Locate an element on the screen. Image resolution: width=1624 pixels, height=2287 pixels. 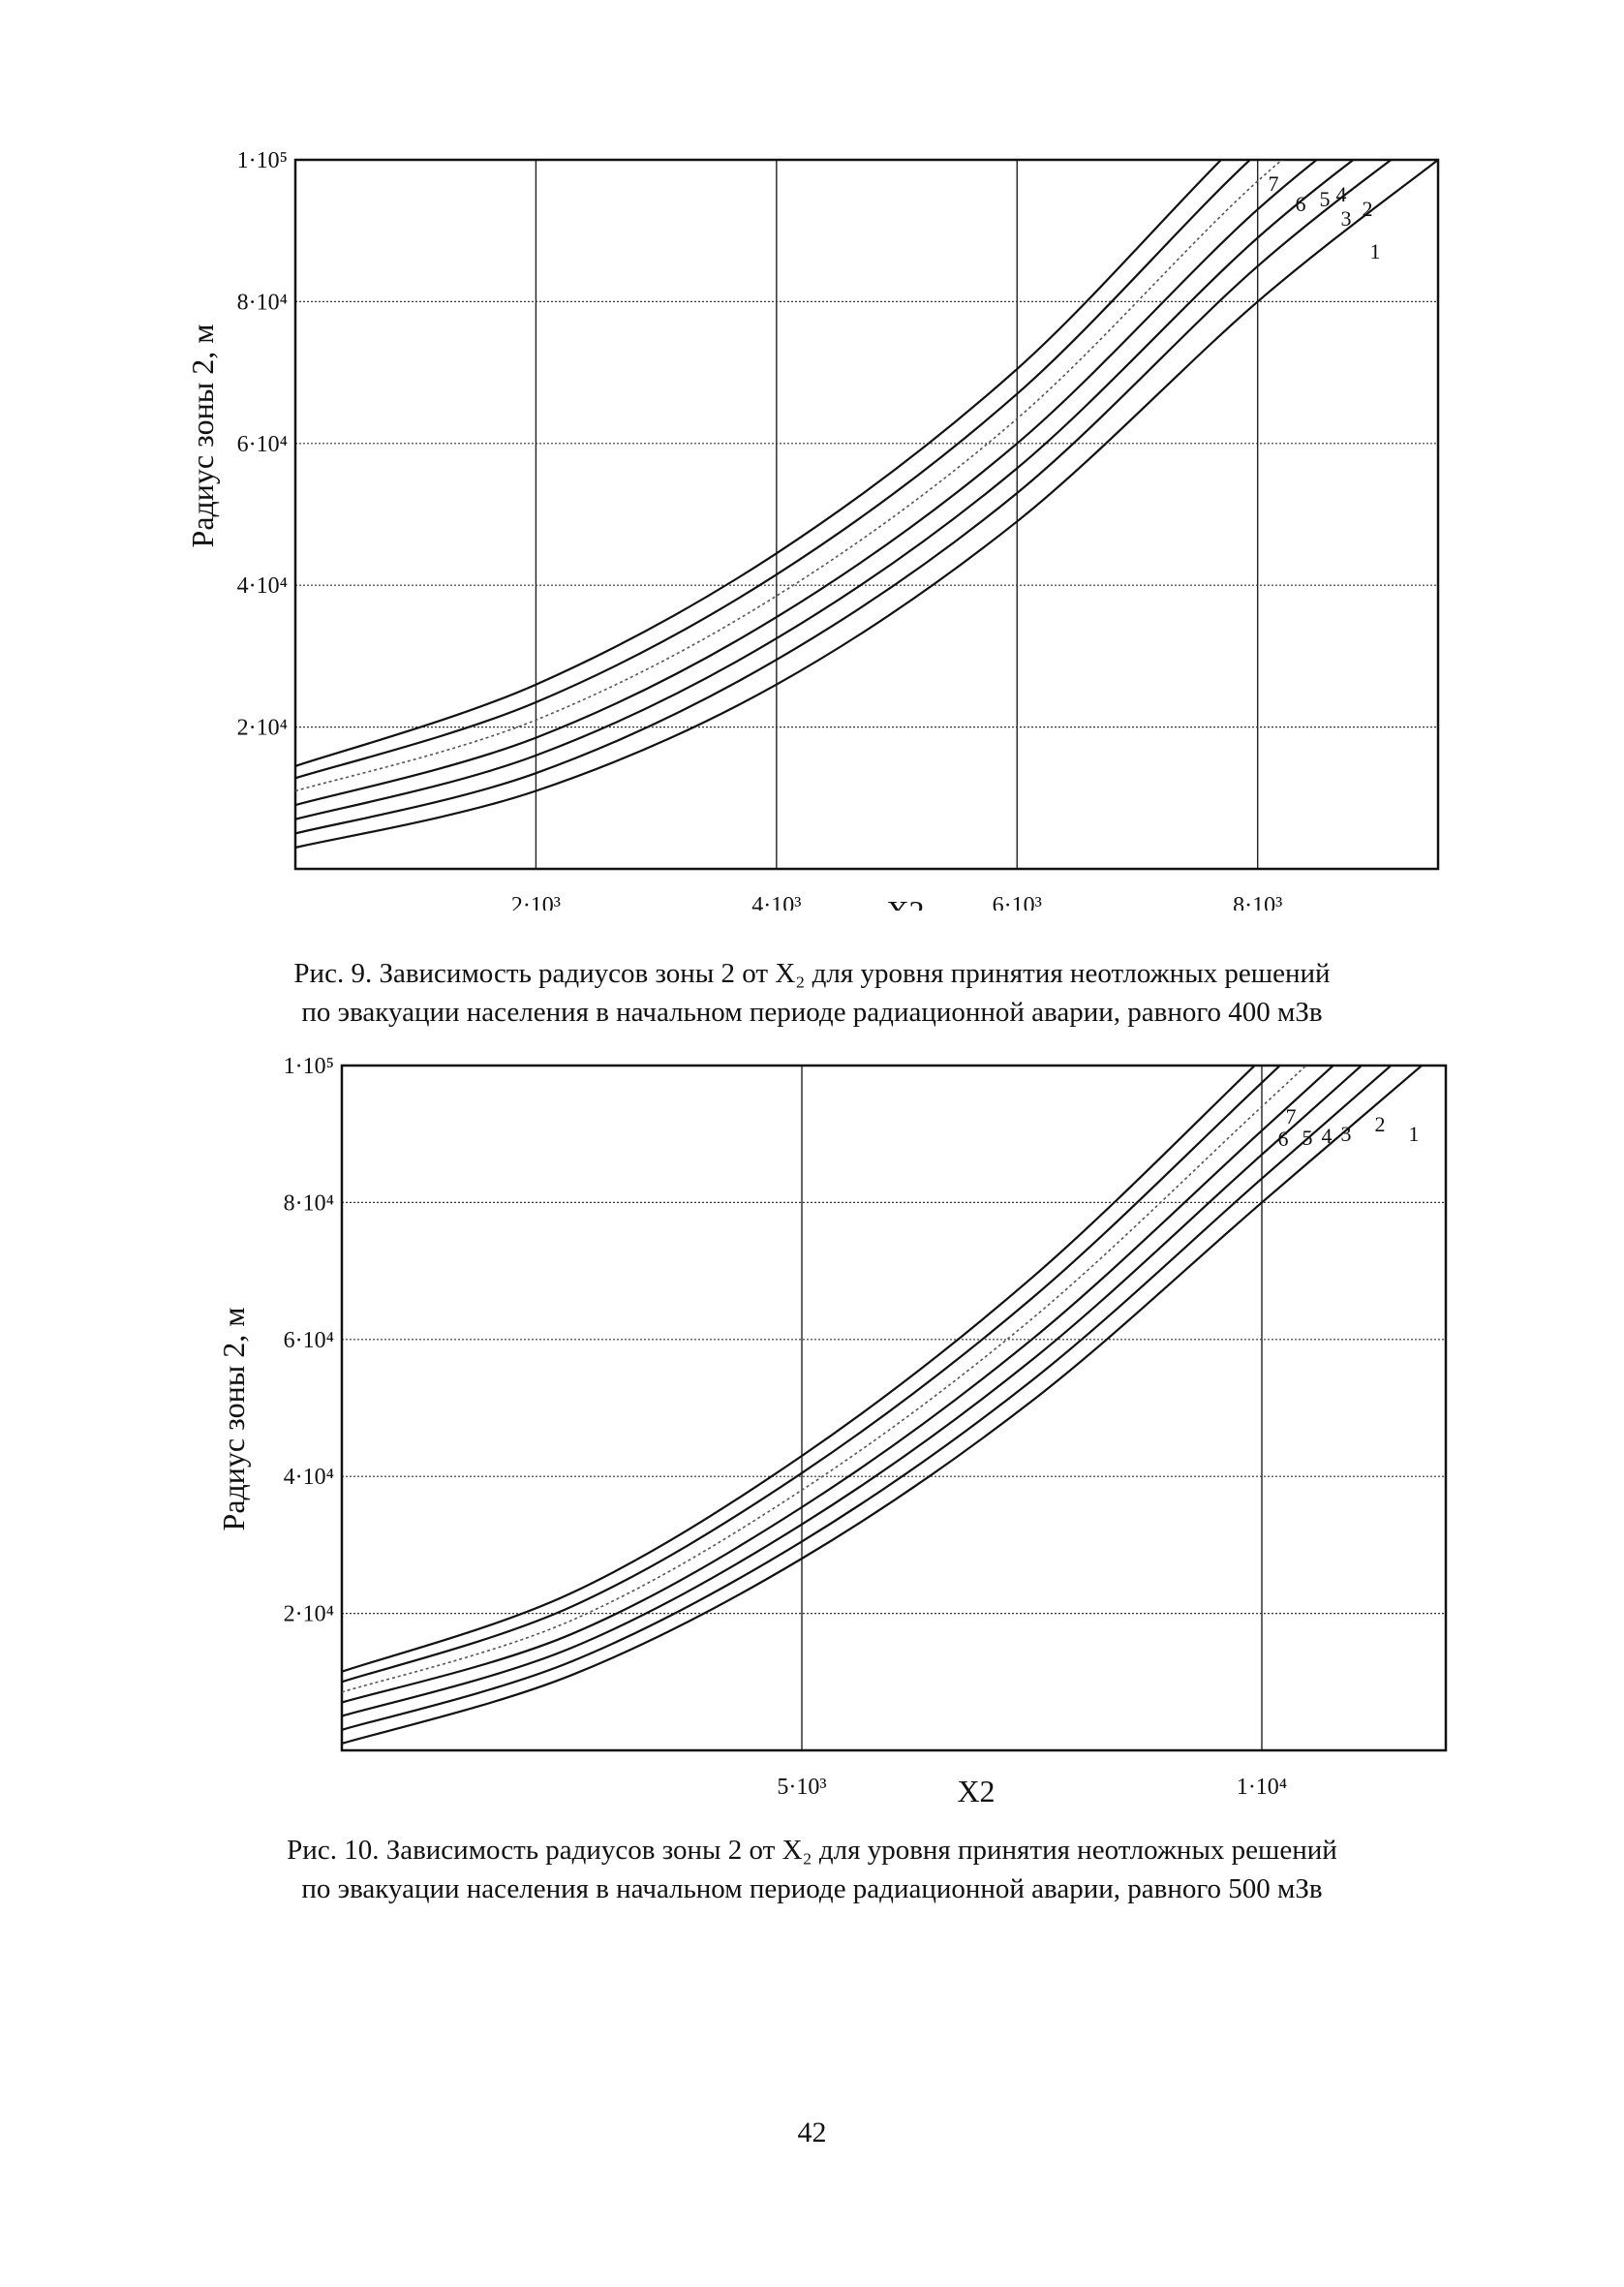
fig9-y-axis-label: Радиус зоны 2, м is located at coordinates (202, 436).